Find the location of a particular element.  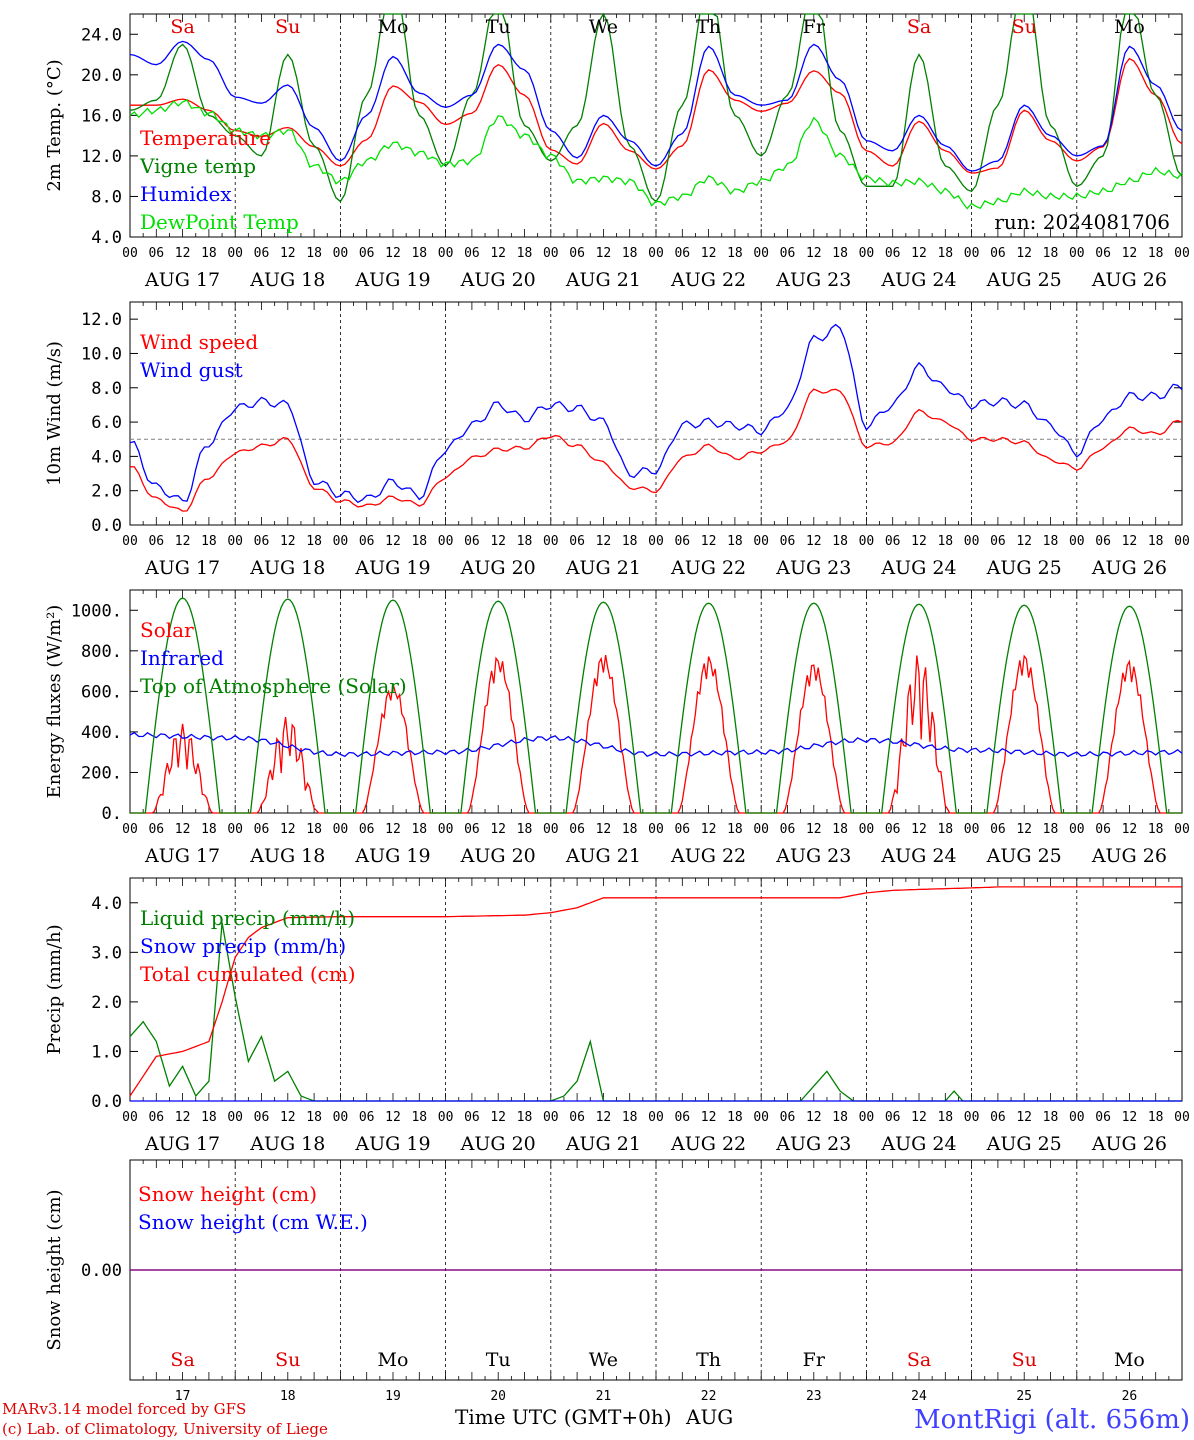

legend-infrared: Infrared is located at coordinates (182, 658).